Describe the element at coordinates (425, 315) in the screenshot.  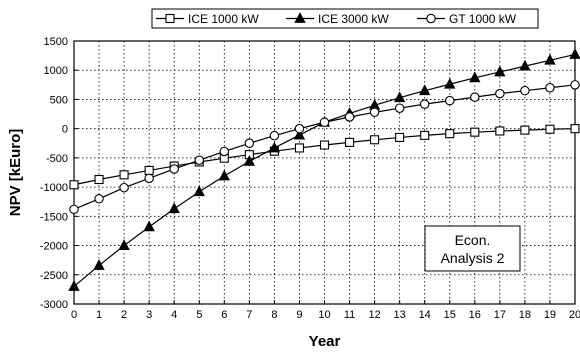
I see `x-tick-label: 14` at that location.